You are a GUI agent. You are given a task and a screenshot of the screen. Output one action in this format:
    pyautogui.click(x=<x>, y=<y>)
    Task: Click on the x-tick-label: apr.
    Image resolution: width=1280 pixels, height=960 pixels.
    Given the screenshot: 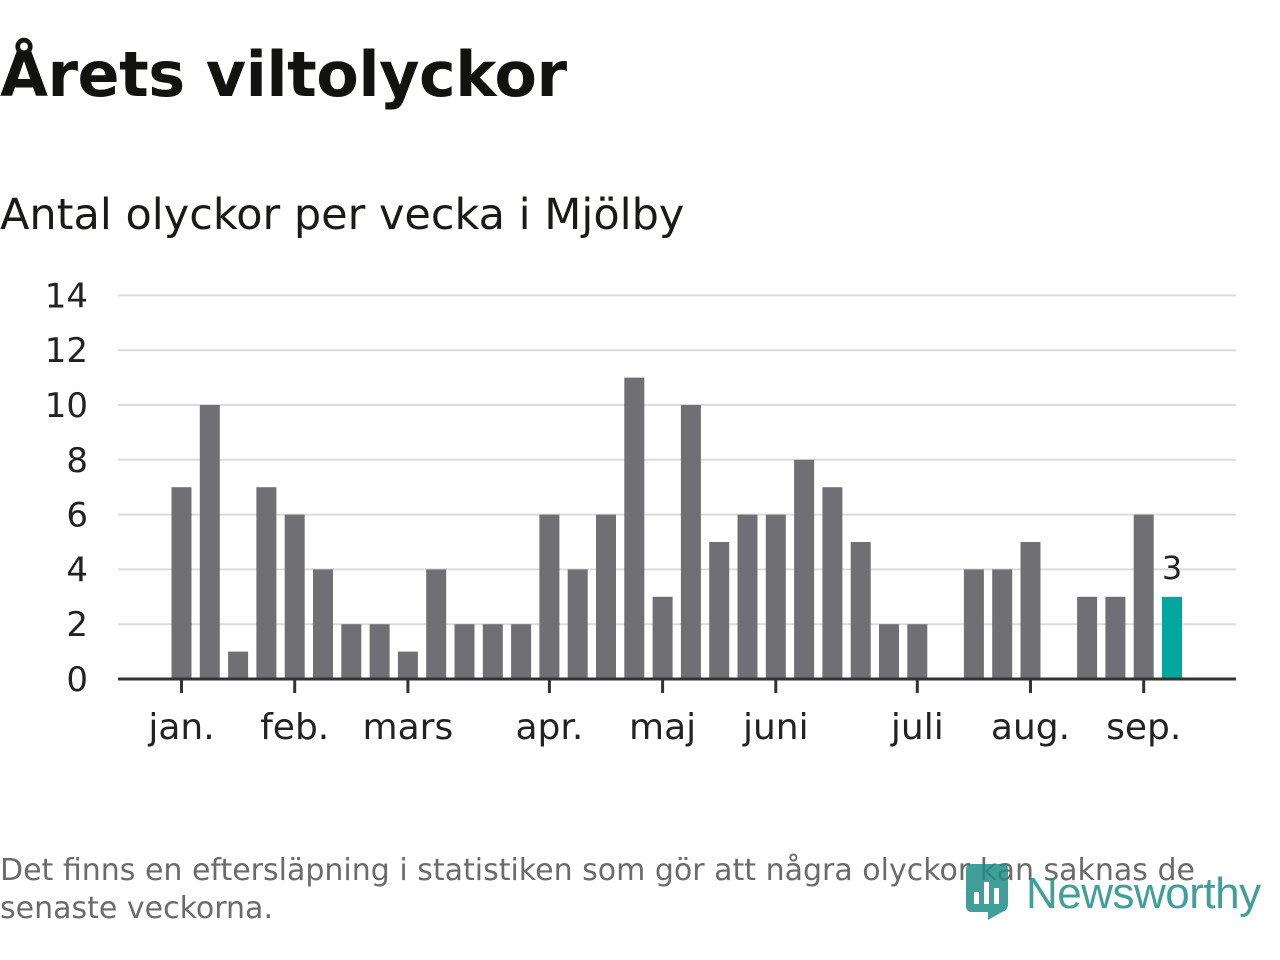 What is the action you would take?
    pyautogui.click(x=549, y=727)
    